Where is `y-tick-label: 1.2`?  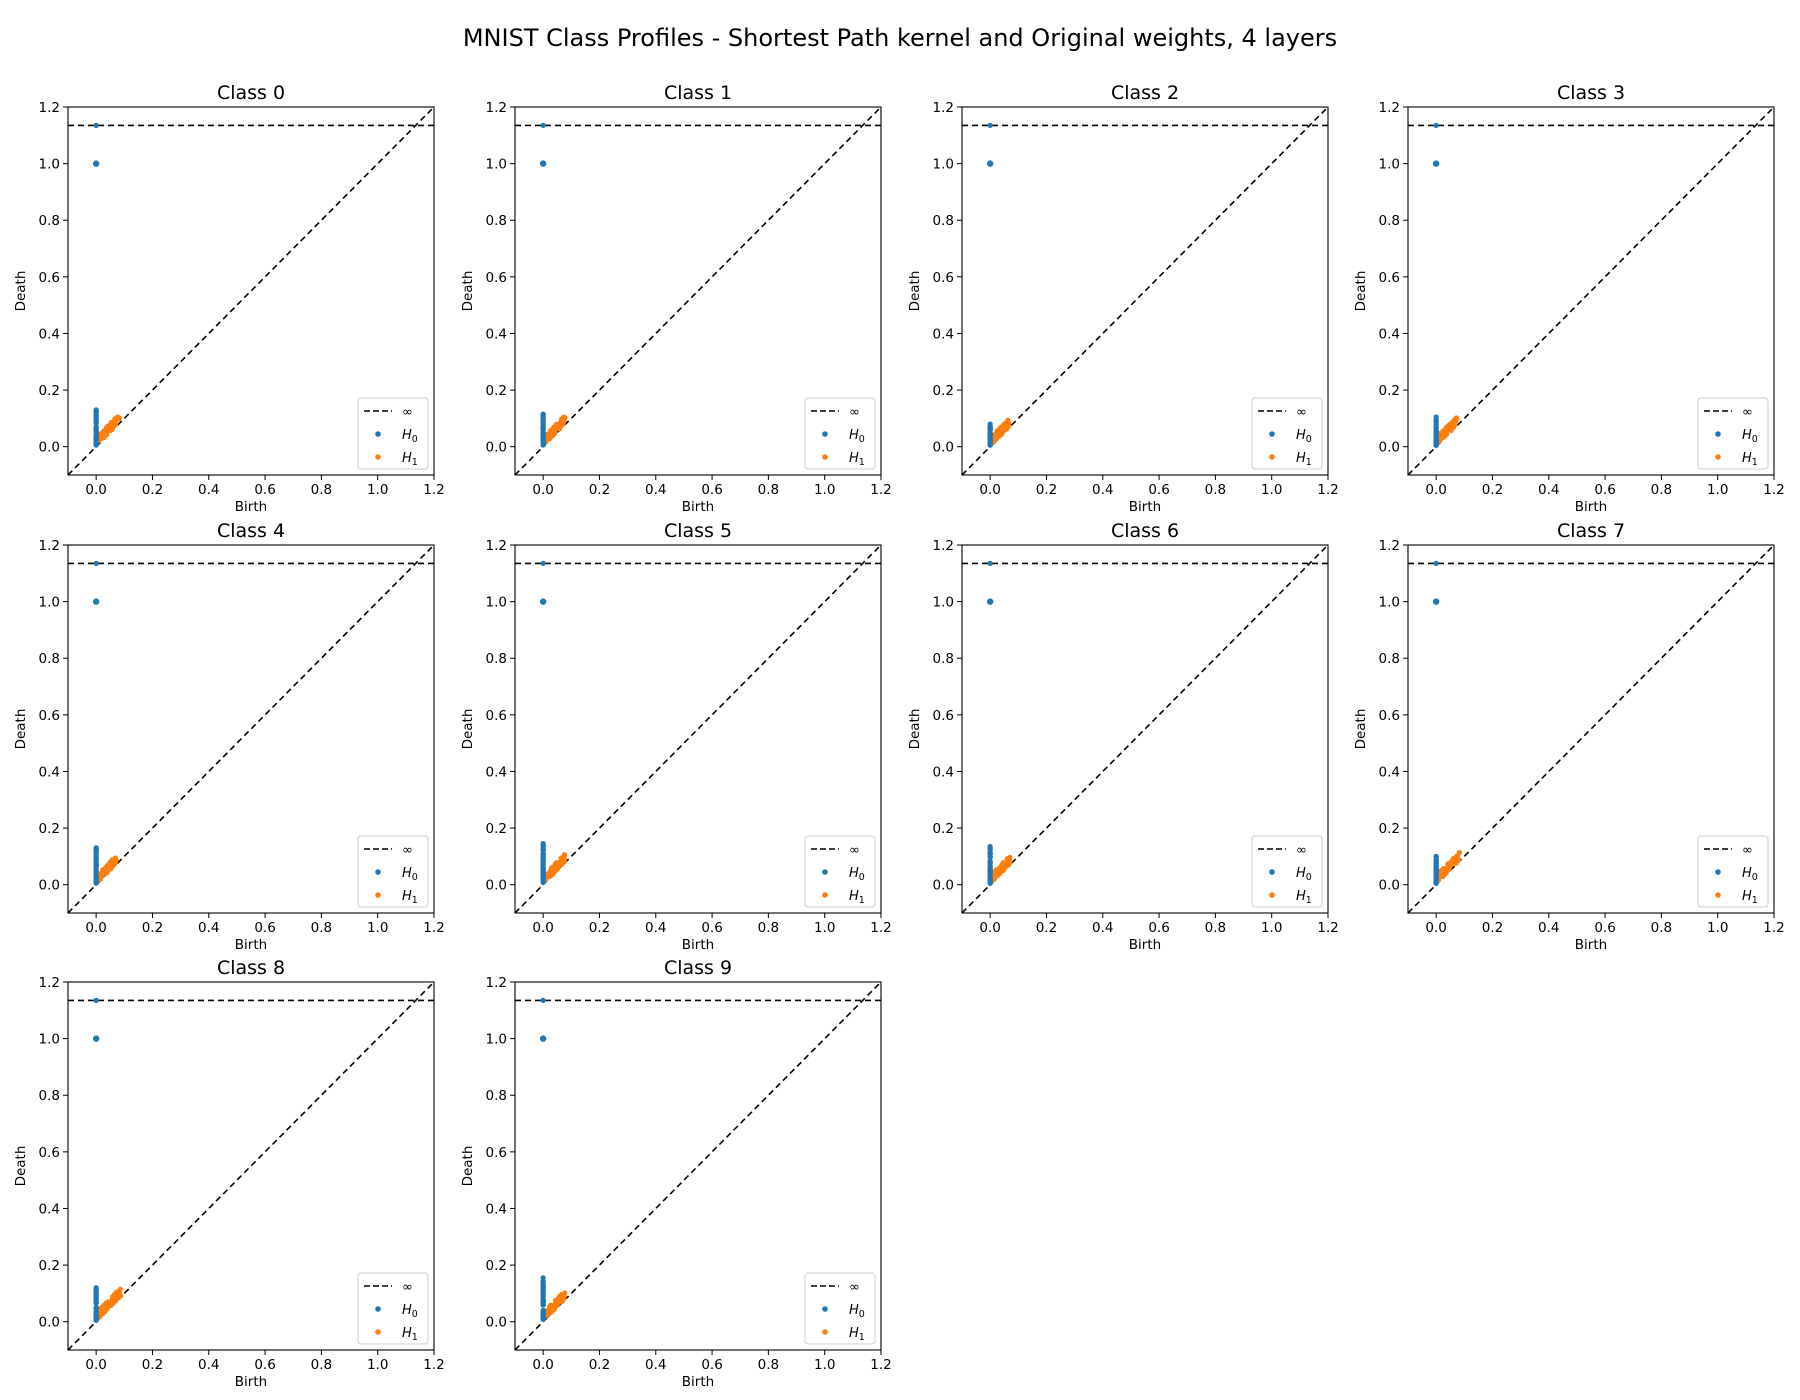
y-tick-label: 1.2 is located at coordinates (1389, 546).